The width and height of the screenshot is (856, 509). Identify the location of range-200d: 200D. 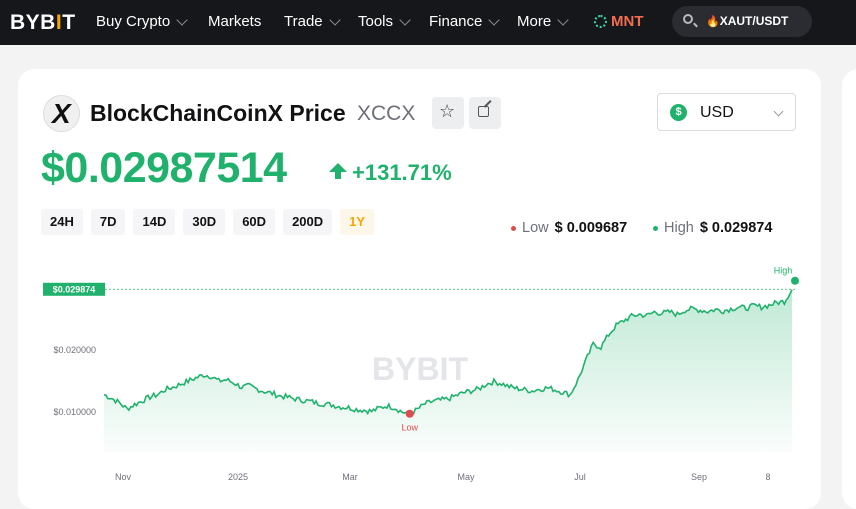
(308, 222).